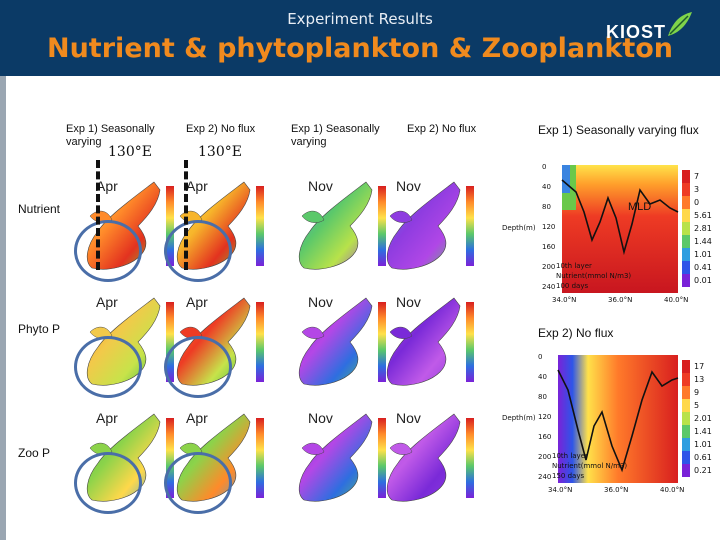 The height and width of the screenshot is (540, 720). Describe the element at coordinates (423, 225) in the screenshot. I see `map-r0-c3` at that location.